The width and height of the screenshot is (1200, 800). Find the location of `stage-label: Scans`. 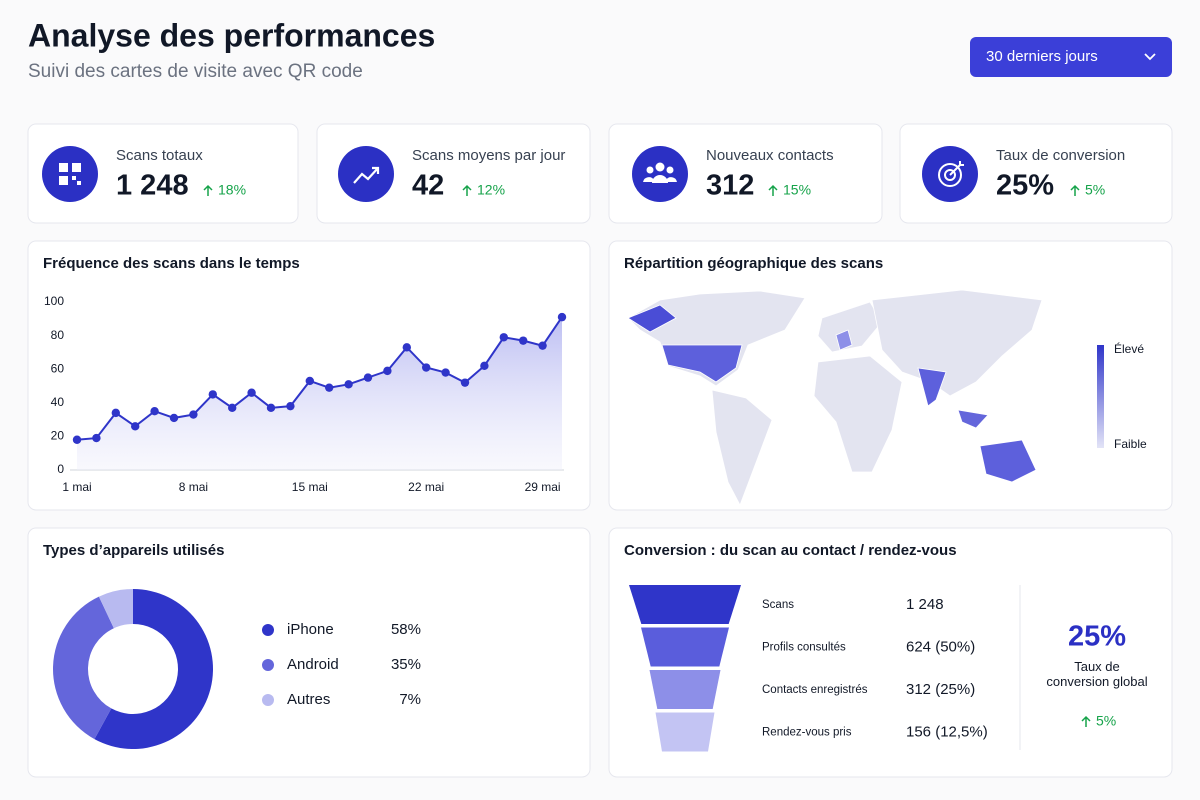

stage-label: Scans is located at coordinates (778, 605).